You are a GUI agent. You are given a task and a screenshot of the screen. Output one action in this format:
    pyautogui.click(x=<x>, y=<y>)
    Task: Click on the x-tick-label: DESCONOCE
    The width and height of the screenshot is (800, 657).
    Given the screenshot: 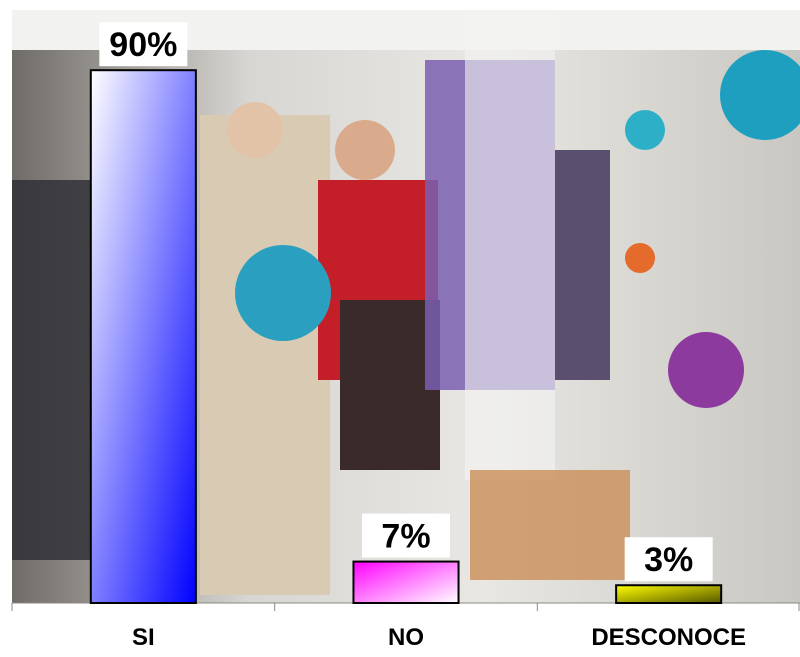 What is the action you would take?
    pyautogui.click(x=668, y=637)
    